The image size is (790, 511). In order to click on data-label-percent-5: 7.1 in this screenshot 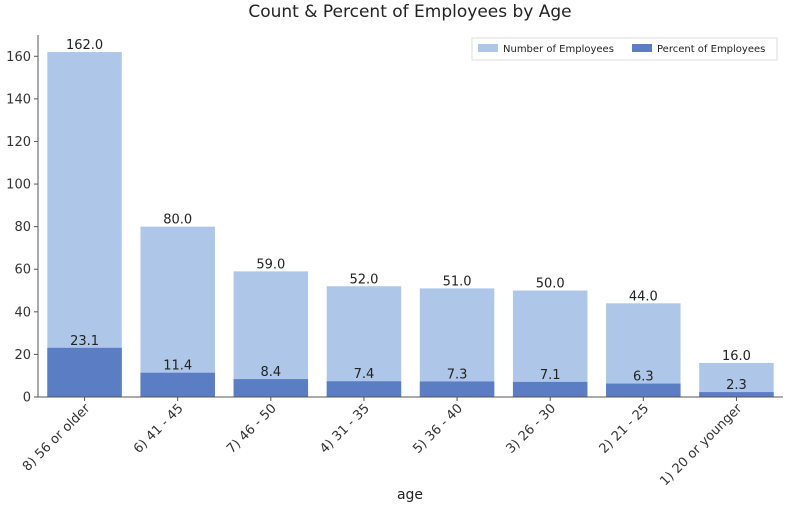, I will do `click(550, 375)`.